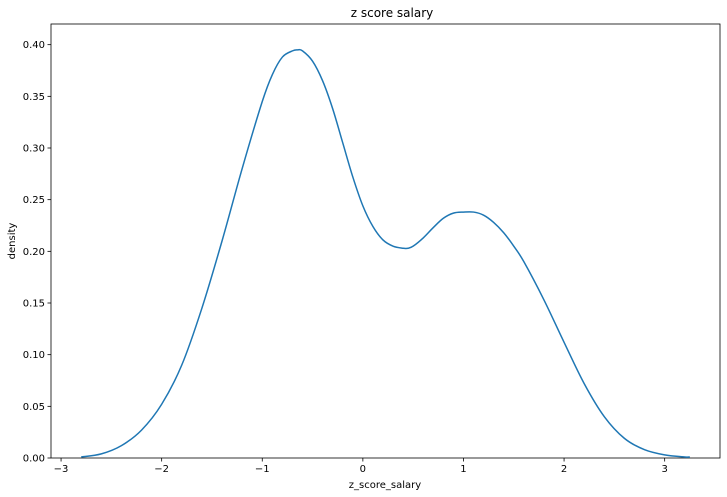 The width and height of the screenshot is (727, 497). Describe the element at coordinates (34, 252) in the screenshot. I see `y-tick-label: 0.20` at that location.